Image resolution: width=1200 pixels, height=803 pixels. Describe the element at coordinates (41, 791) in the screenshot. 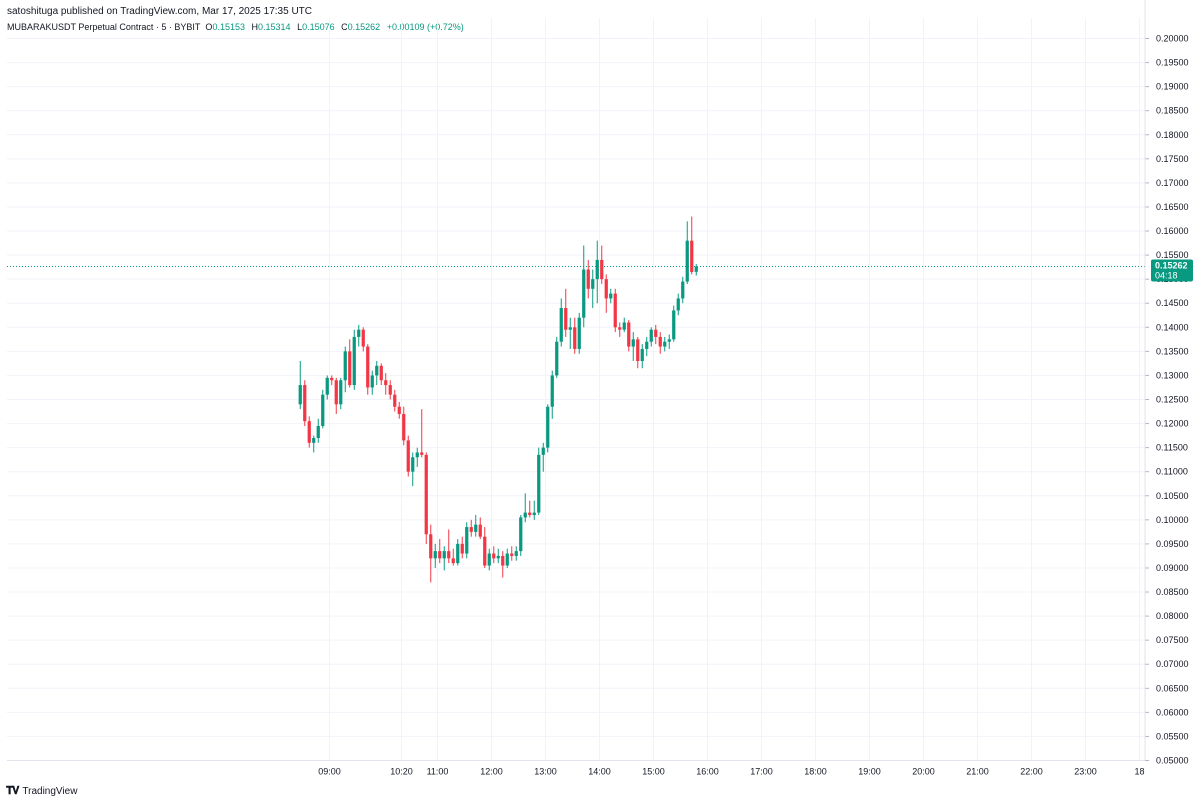

I see `footer-brand: 𝐓𝐕 TradingView` at that location.